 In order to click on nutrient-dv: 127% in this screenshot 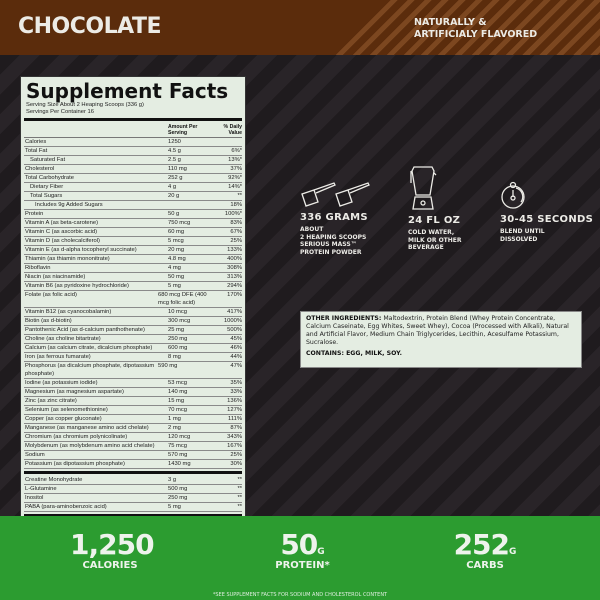, I will do `click(234, 410)`.